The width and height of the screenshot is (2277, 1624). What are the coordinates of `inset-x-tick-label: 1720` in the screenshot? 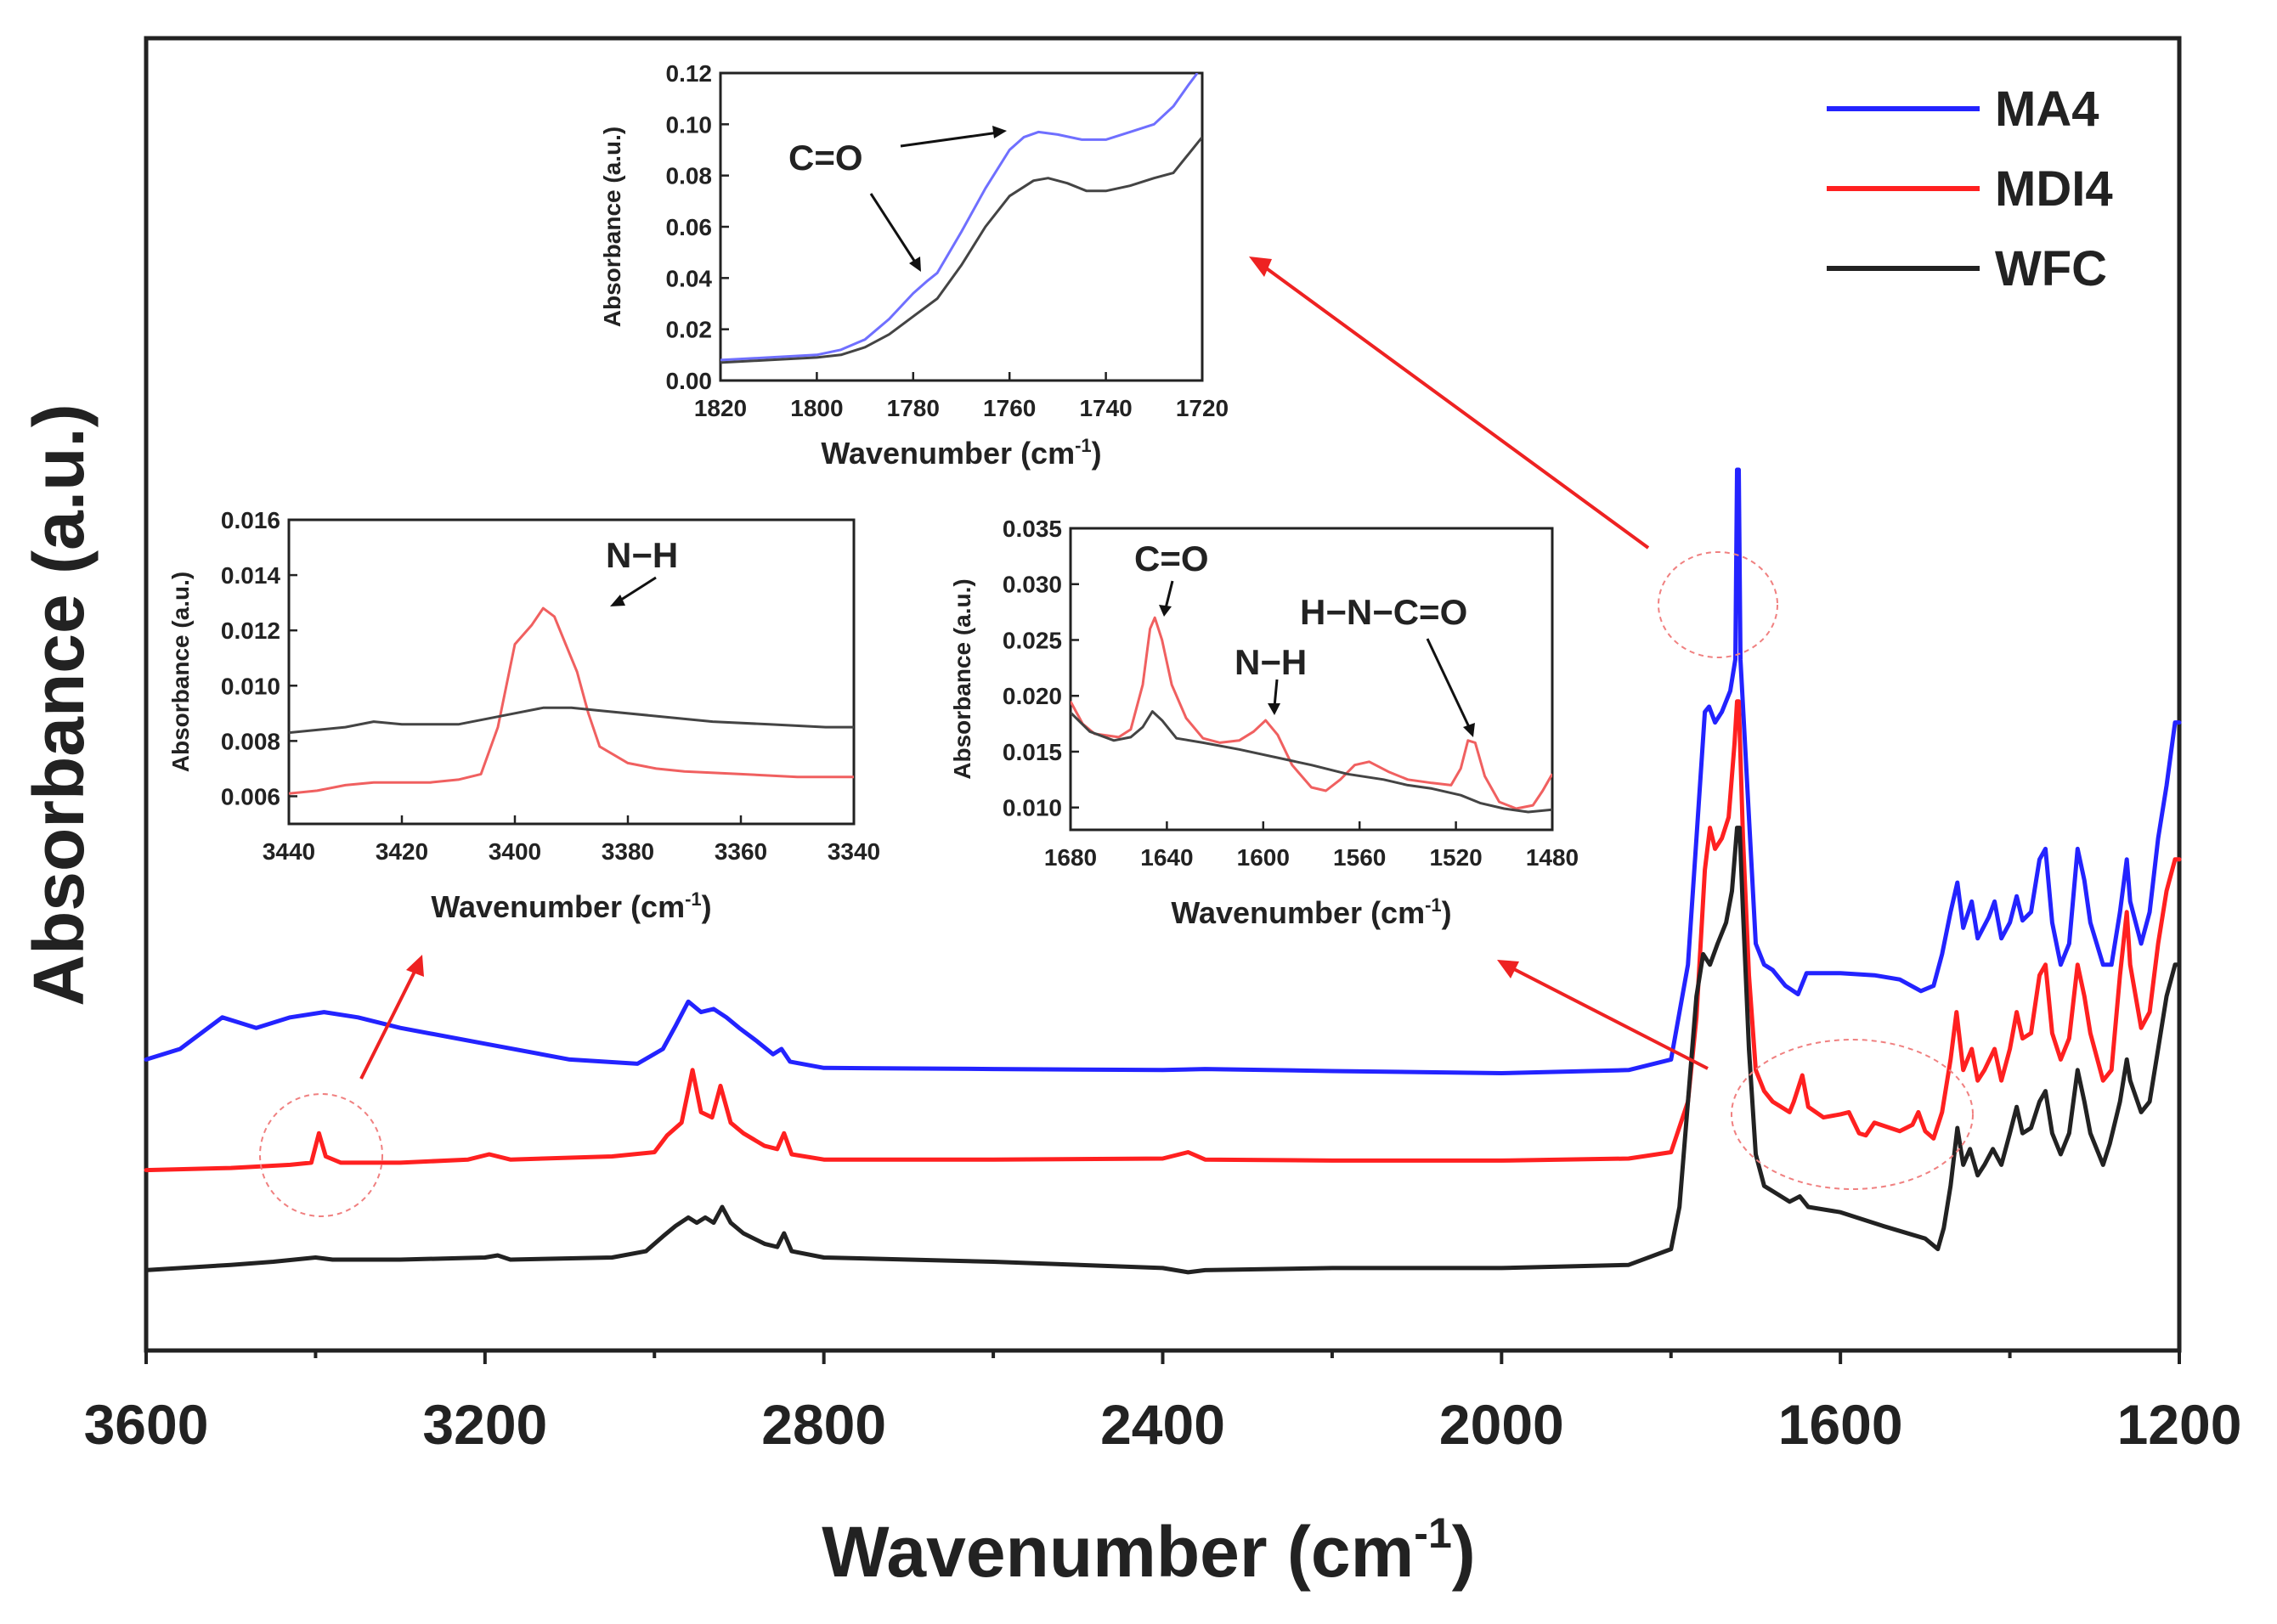 It's located at (1202, 408).